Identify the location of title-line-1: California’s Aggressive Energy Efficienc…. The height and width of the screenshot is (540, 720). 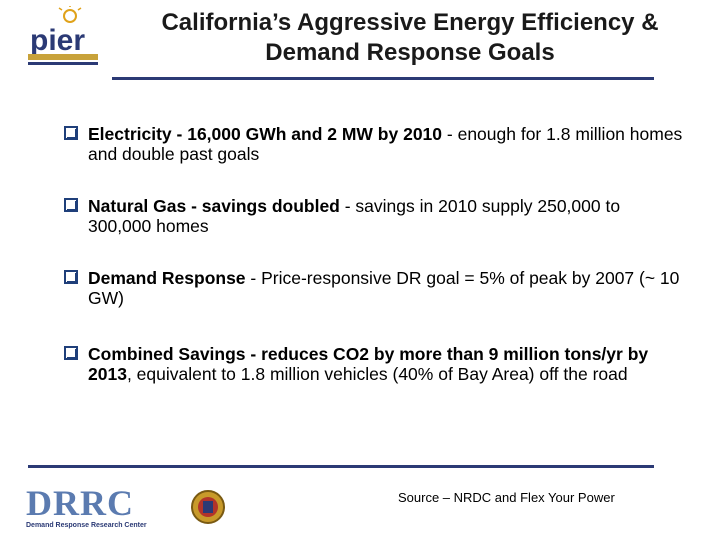
(410, 22).